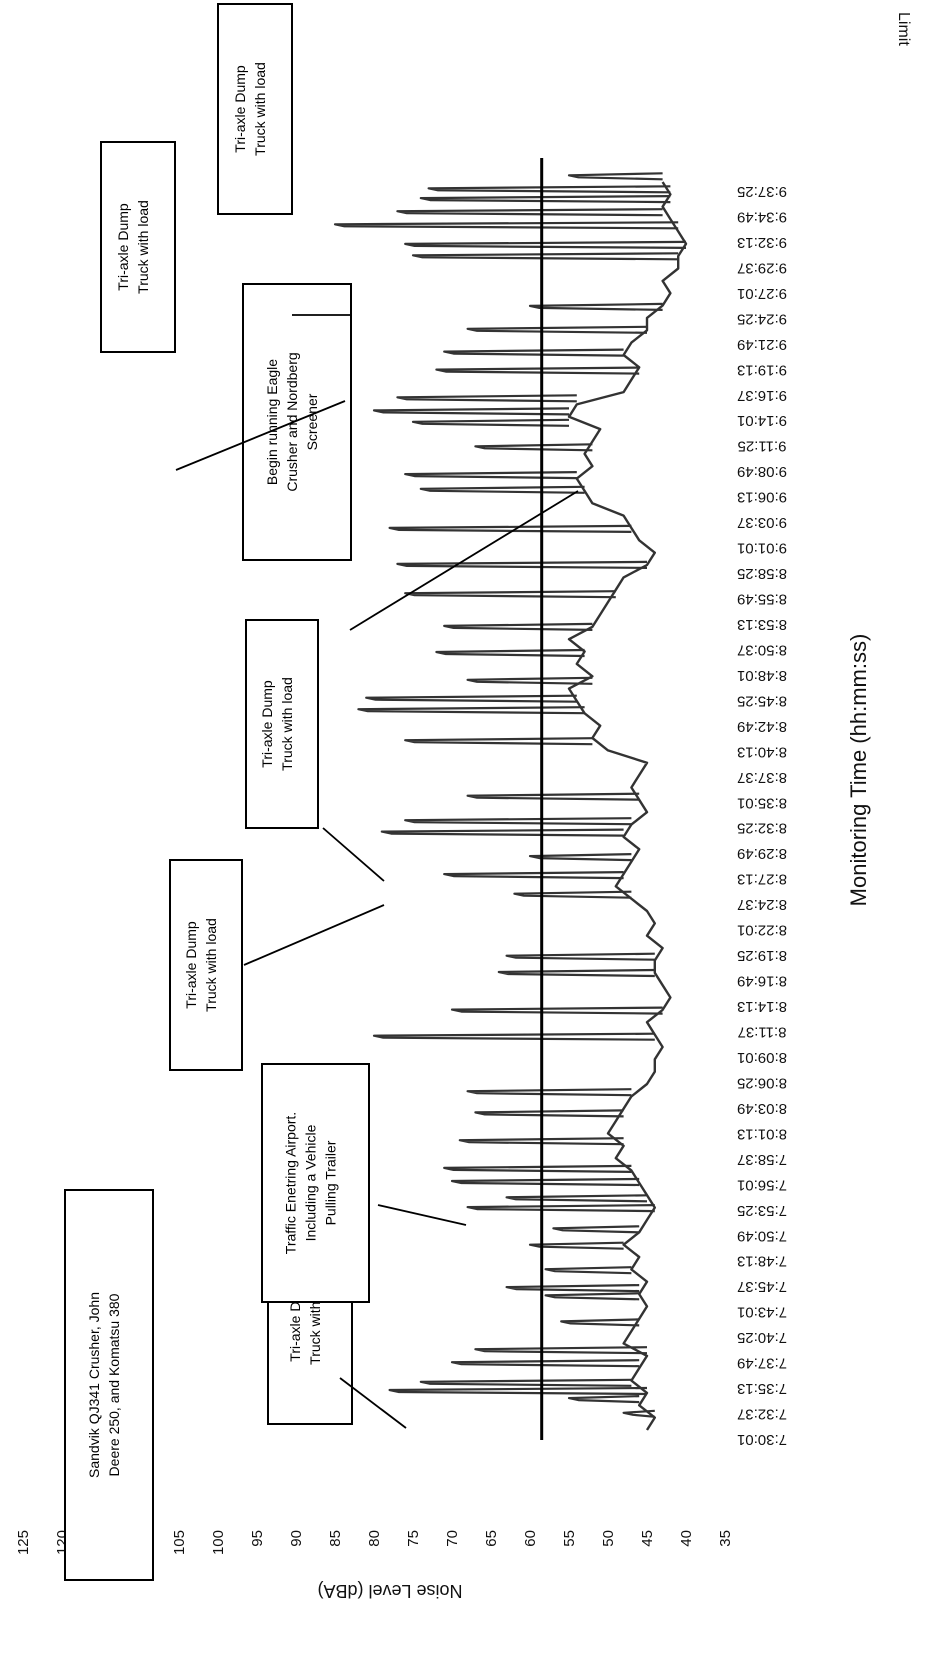 The height and width of the screenshot is (1670, 932). I want to click on y-tick-label: 90, so click(296, 1538).